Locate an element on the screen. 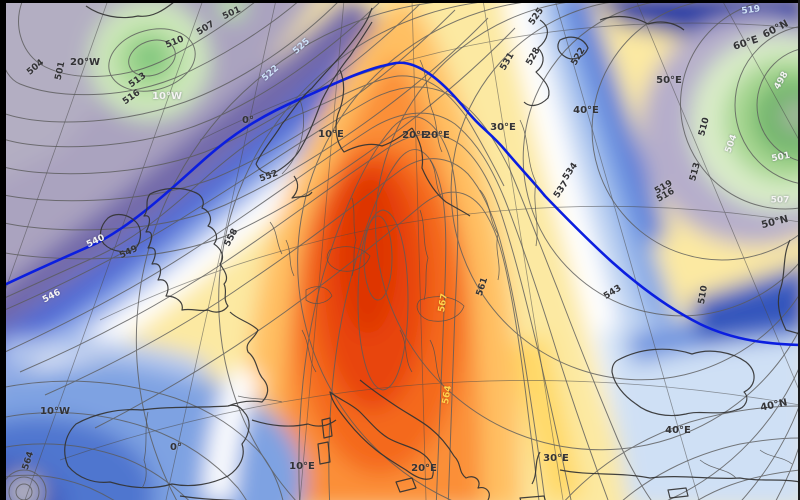 The image size is (800, 500). map-frame-top is located at coordinates (400, 1).